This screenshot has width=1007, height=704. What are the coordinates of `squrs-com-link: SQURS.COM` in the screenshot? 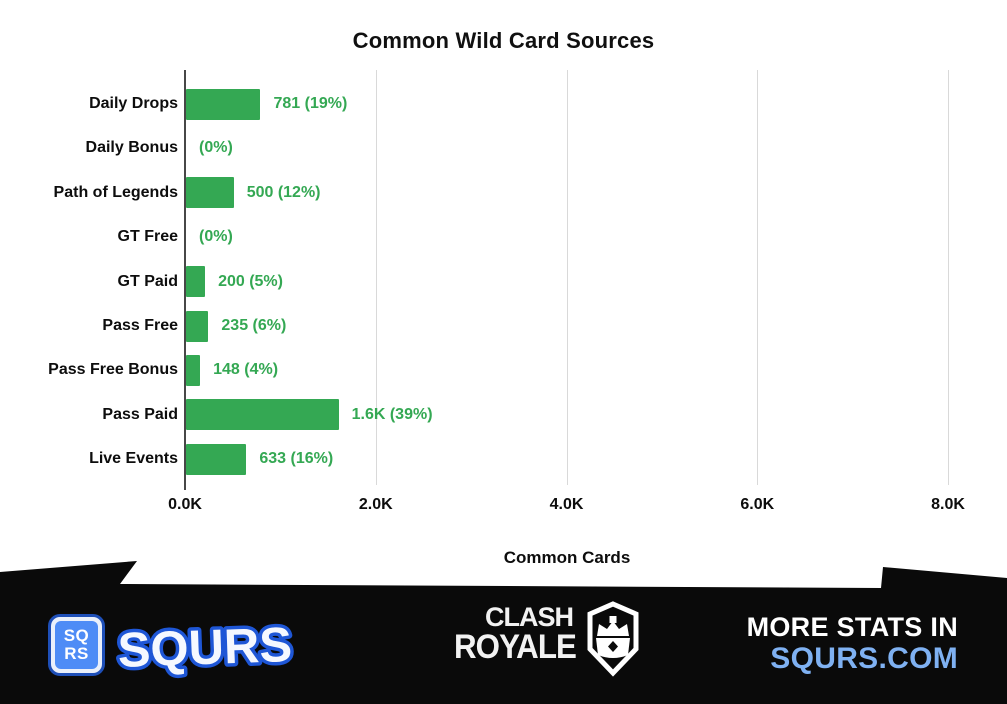 It's located at (864, 658).